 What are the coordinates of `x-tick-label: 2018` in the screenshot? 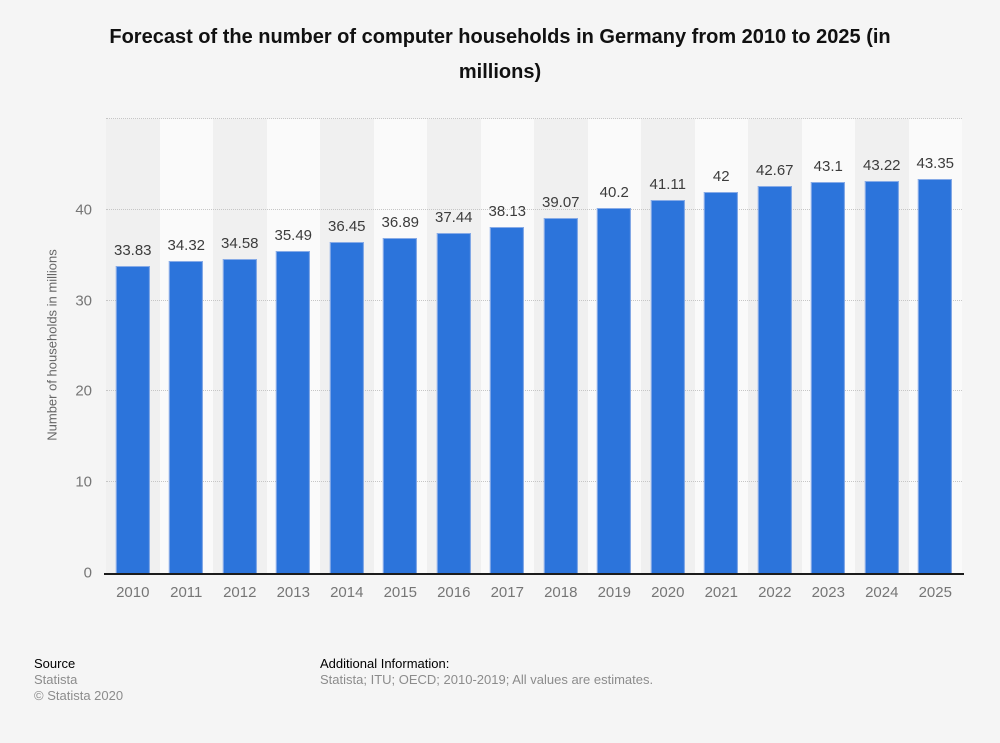 It's located at (561, 592).